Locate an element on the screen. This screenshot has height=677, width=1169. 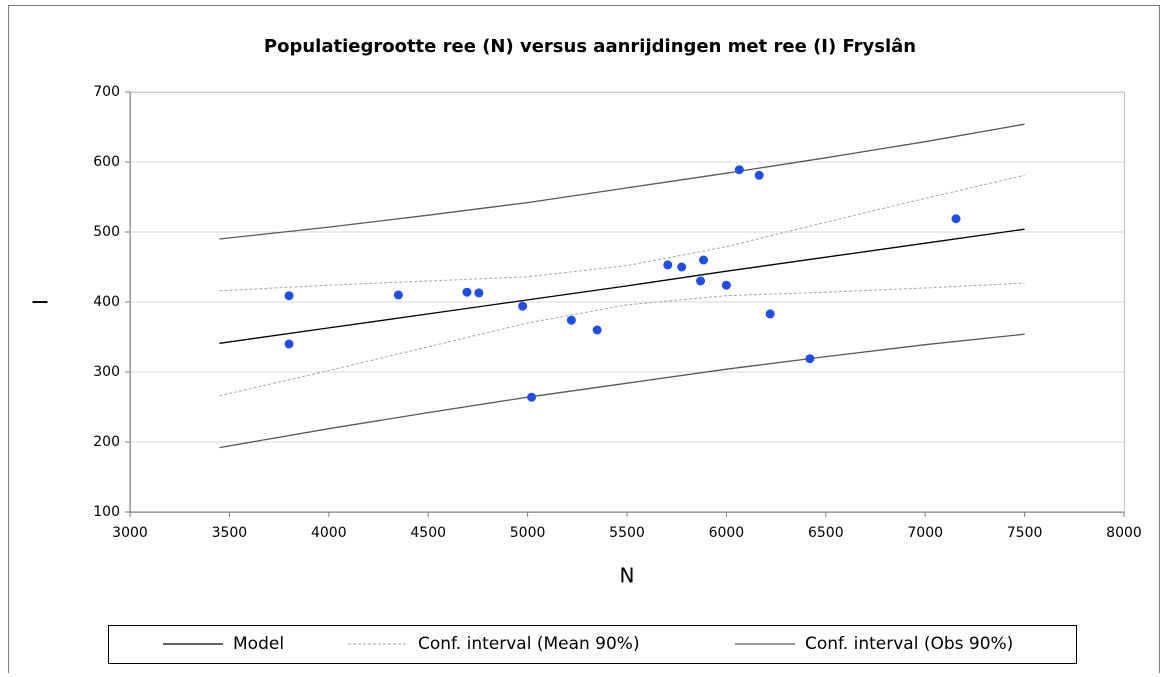
y-tick-label: 100 is located at coordinates (106, 512).